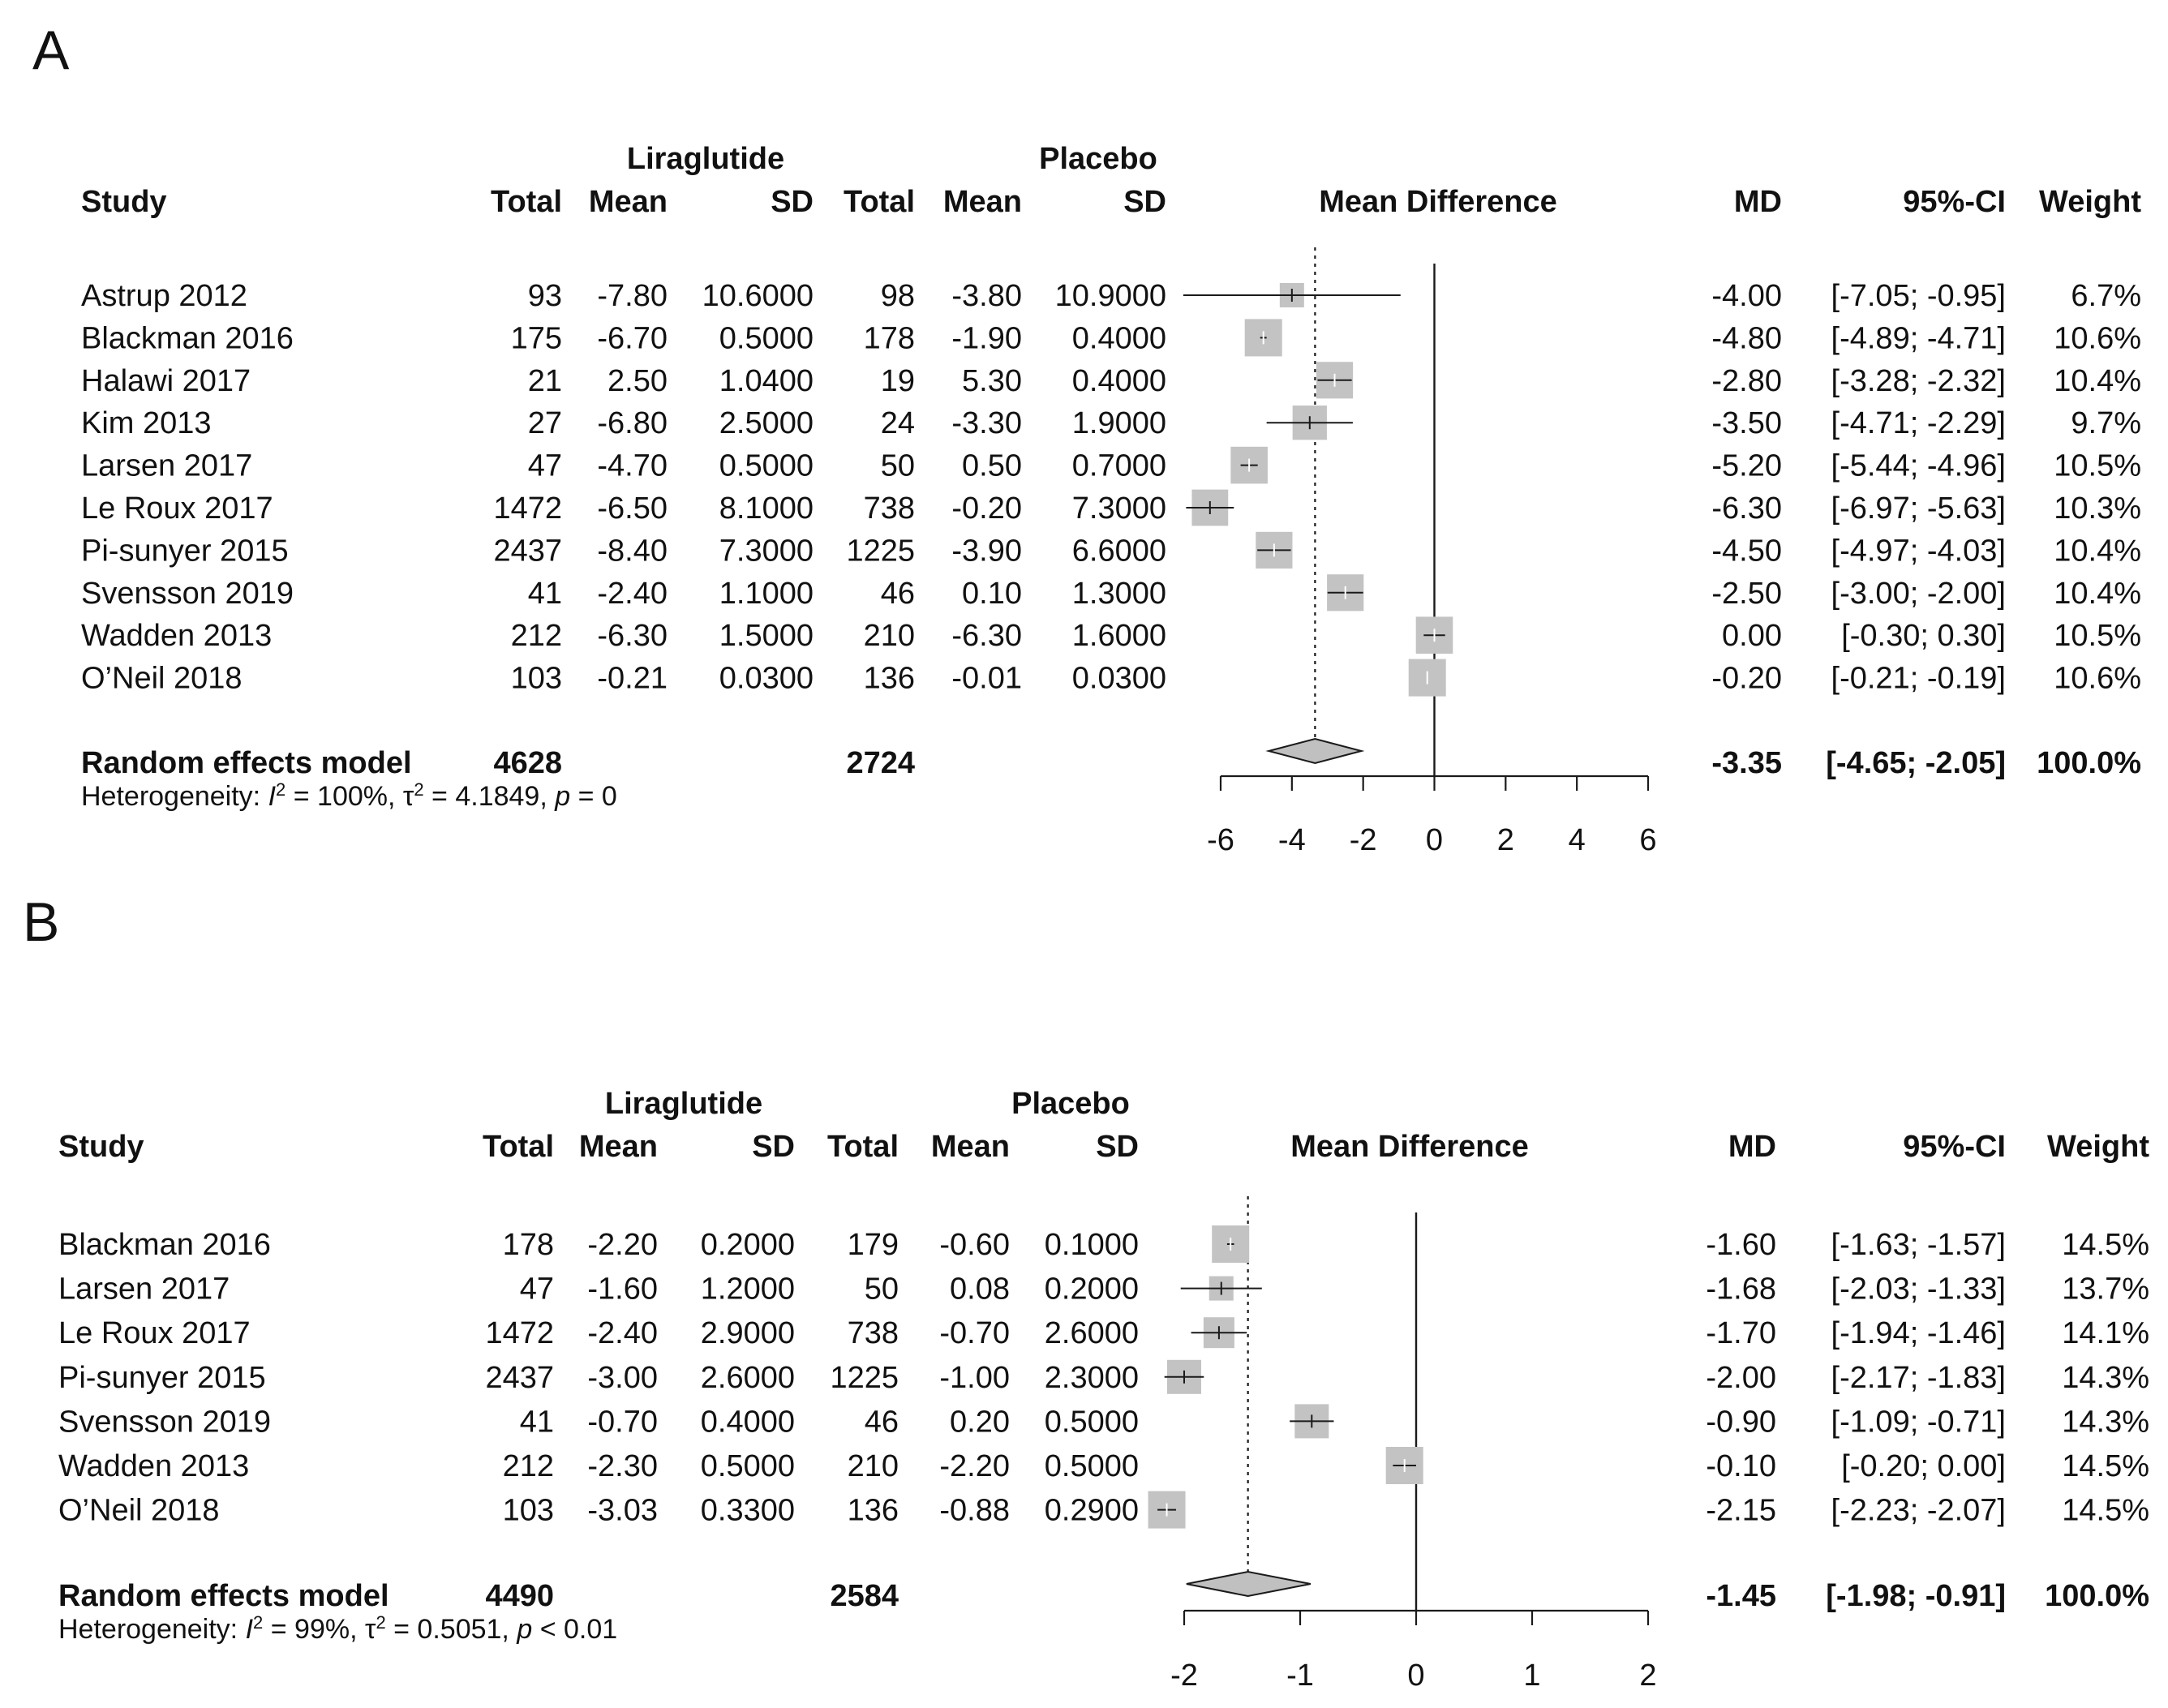  Describe the element at coordinates (863, 1147) in the screenshot. I see `total2-header: Total` at that location.